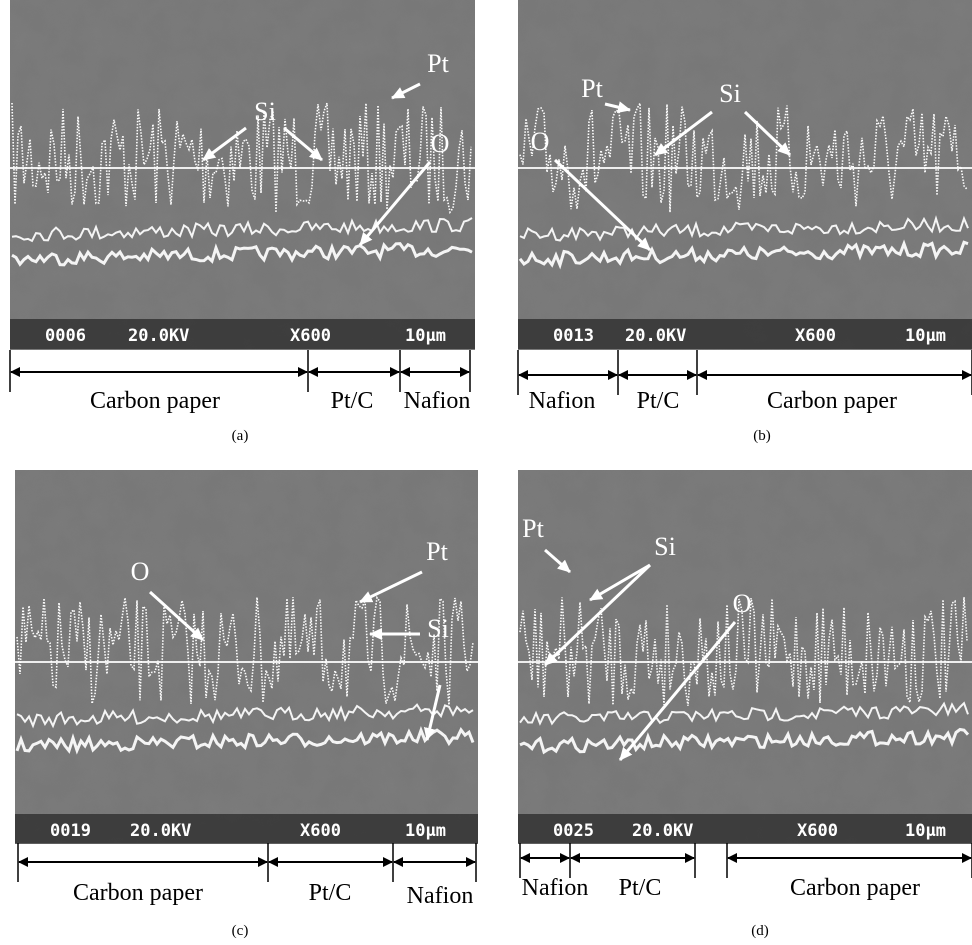 The image size is (972, 945). What do you see at coordinates (573, 831) in the screenshot?
I see `info-text: 0025` at bounding box center [573, 831].